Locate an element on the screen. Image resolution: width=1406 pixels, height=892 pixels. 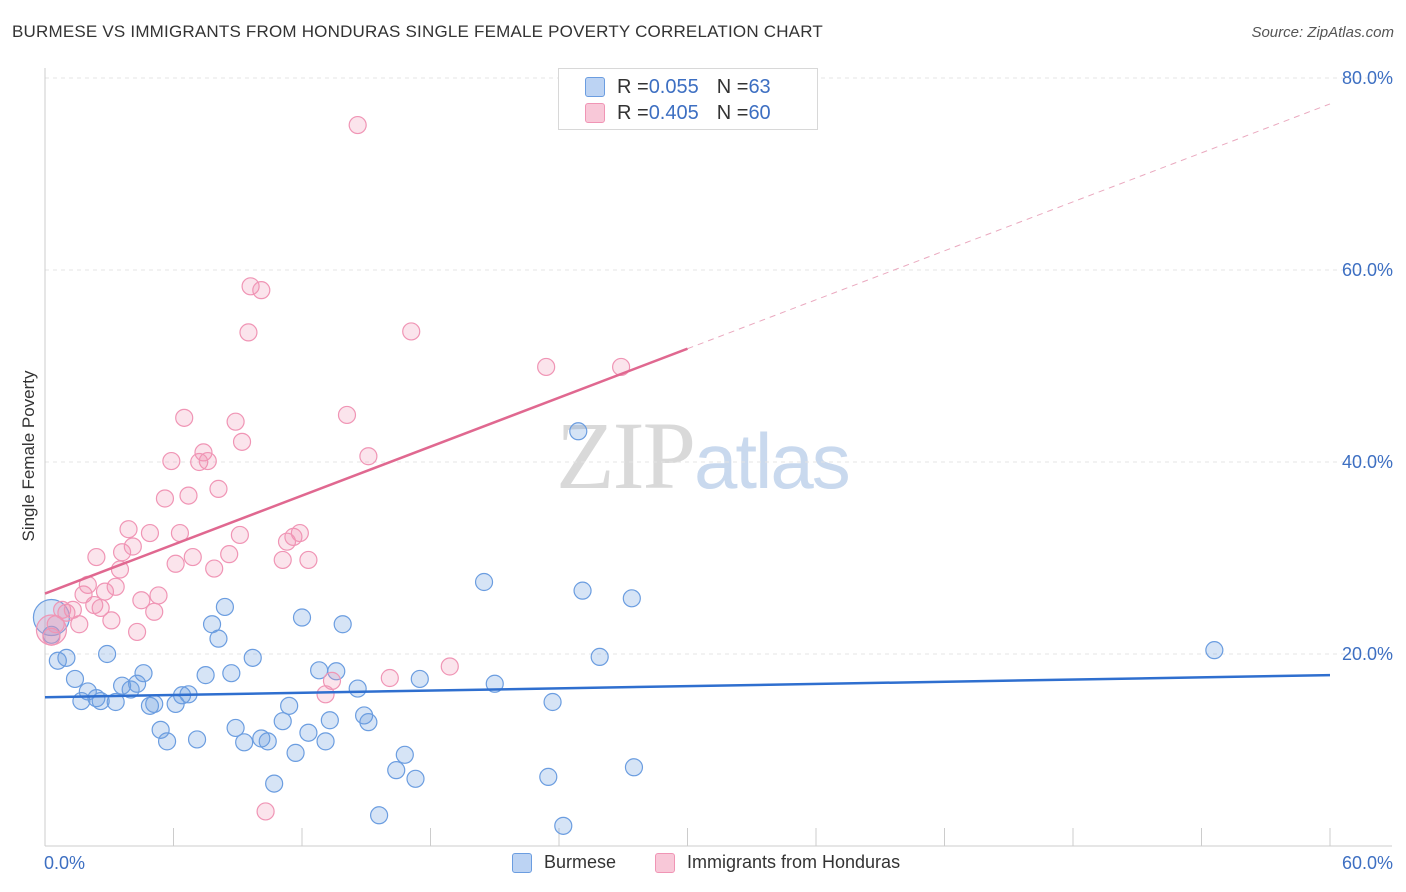
point-honduras-cluster is located at coordinates (51, 630).